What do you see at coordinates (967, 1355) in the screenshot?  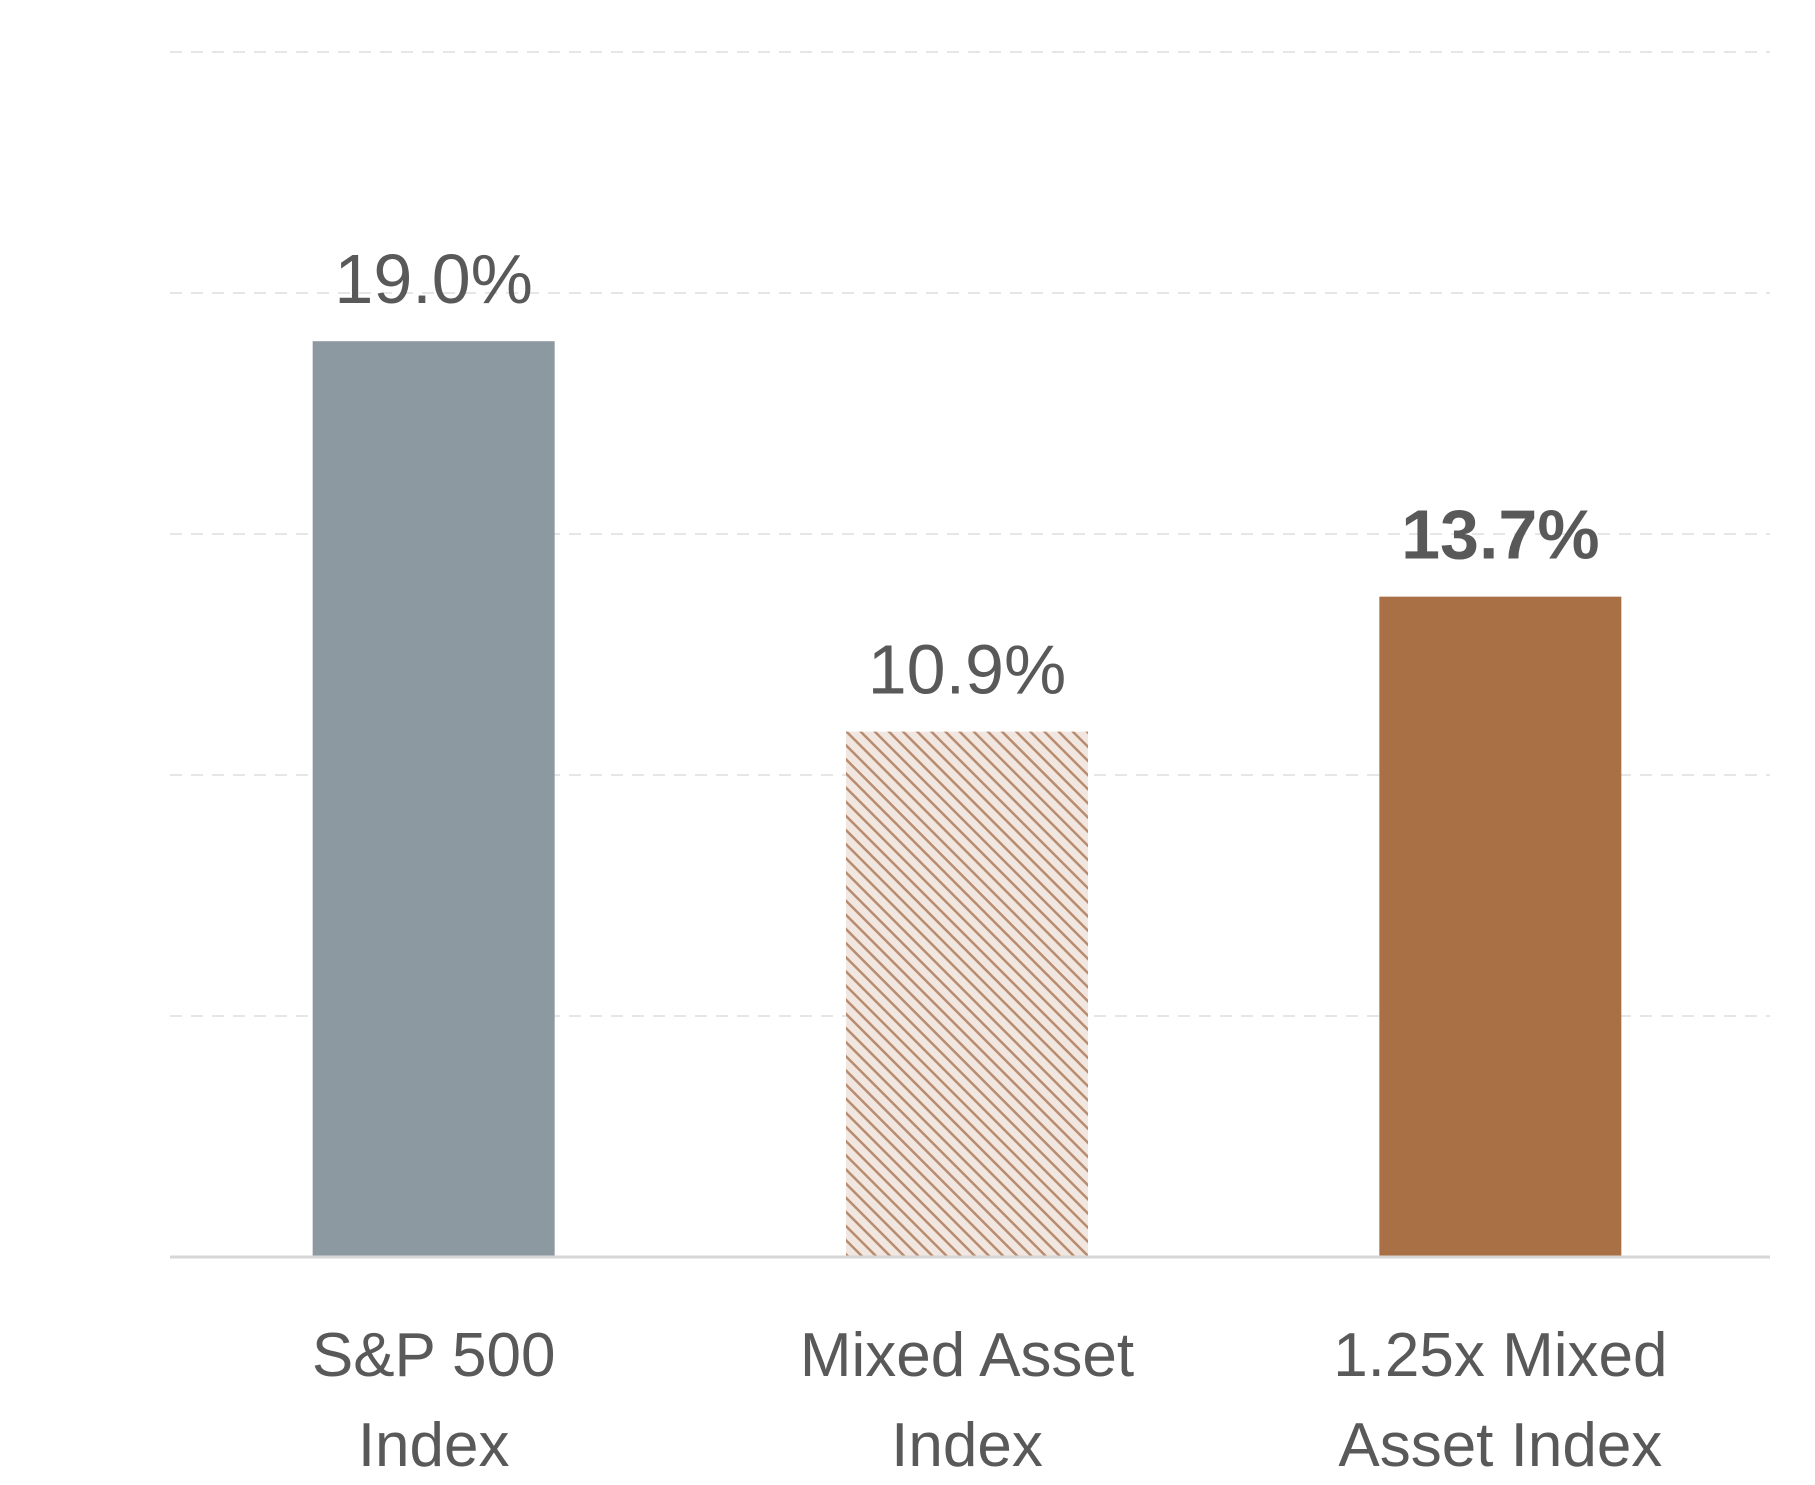 I see `category-label-1-line-0: Mixed Asset` at bounding box center [967, 1355].